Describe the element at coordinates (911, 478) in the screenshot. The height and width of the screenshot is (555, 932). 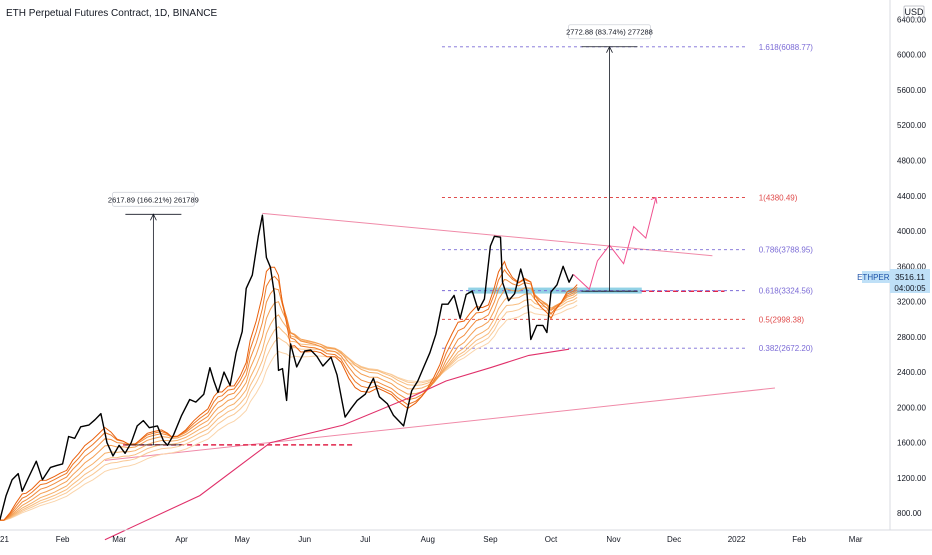
I see `y-tick-label: 1200.00` at that location.